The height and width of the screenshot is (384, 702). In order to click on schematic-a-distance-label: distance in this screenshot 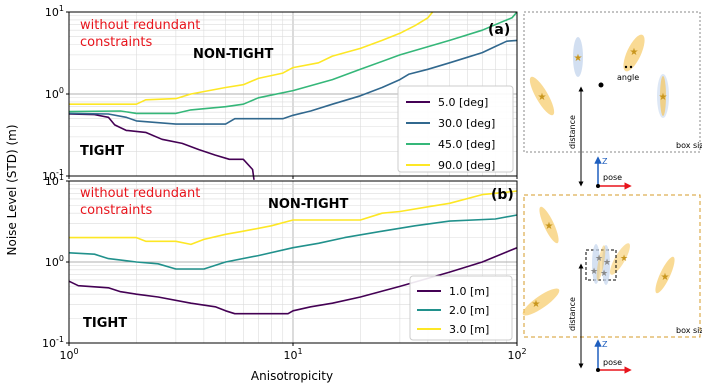, I will do `click(572, 132)`.